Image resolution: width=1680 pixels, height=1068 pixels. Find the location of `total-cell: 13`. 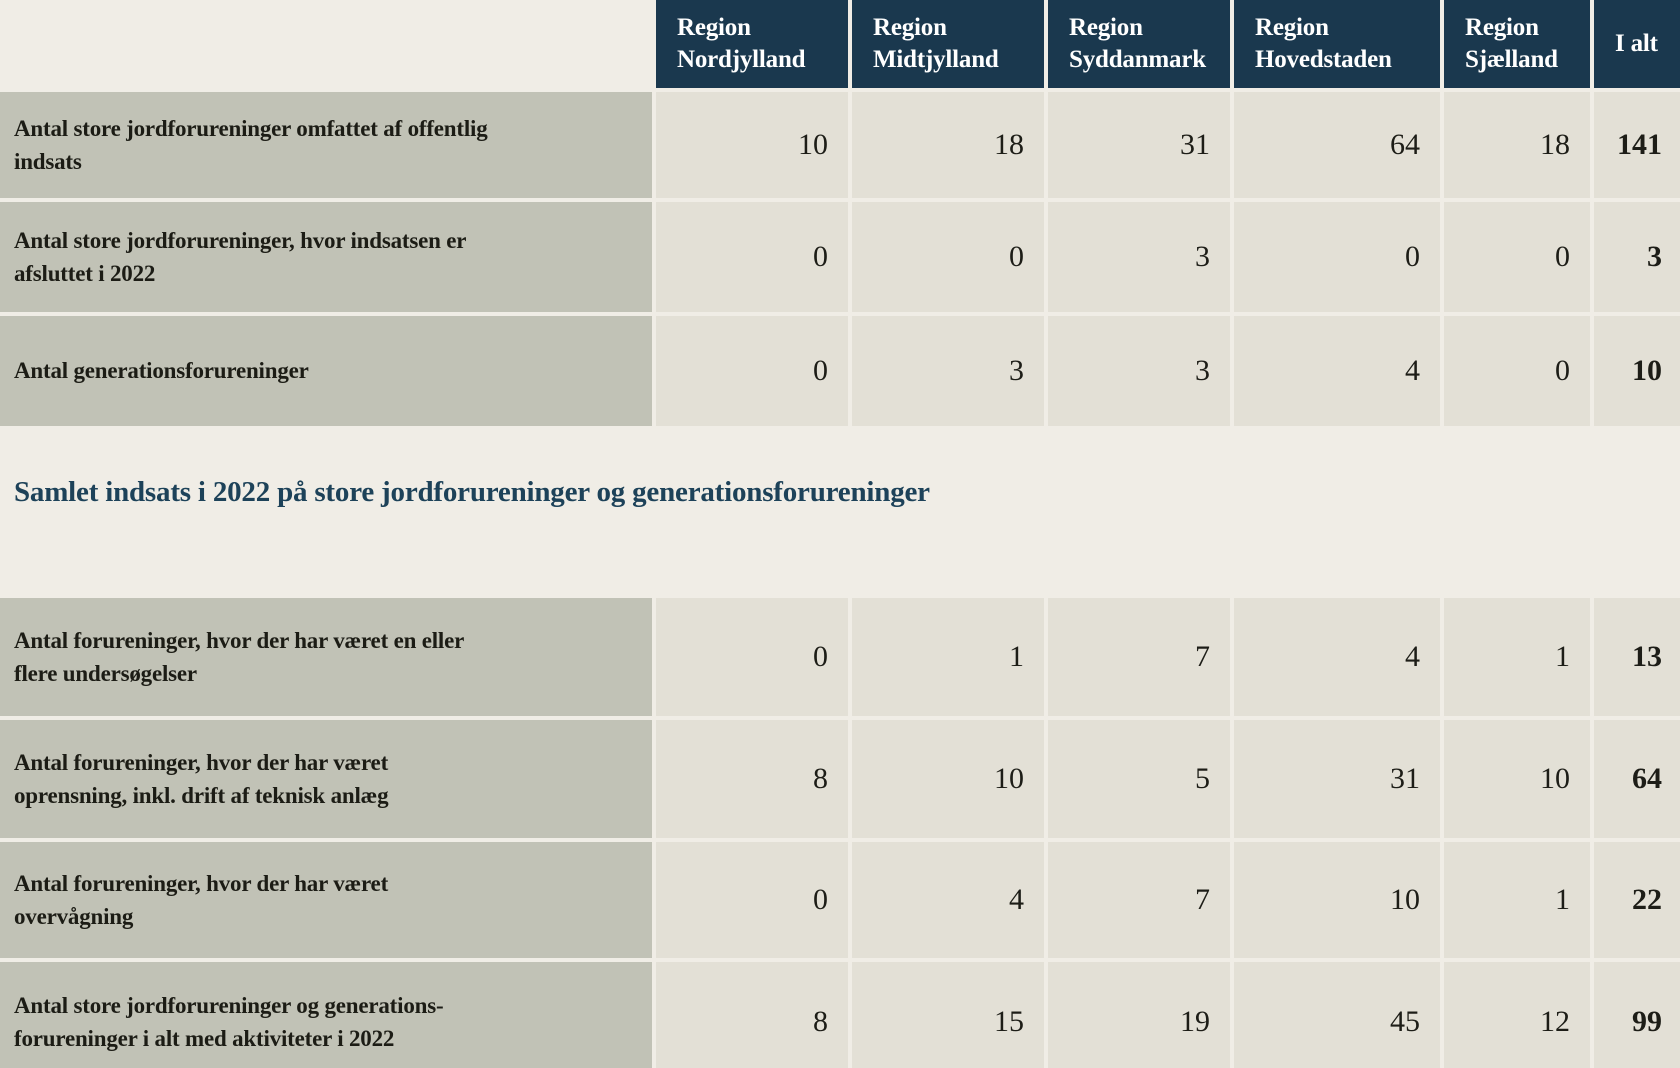

total-cell: 13 is located at coordinates (1637, 657).